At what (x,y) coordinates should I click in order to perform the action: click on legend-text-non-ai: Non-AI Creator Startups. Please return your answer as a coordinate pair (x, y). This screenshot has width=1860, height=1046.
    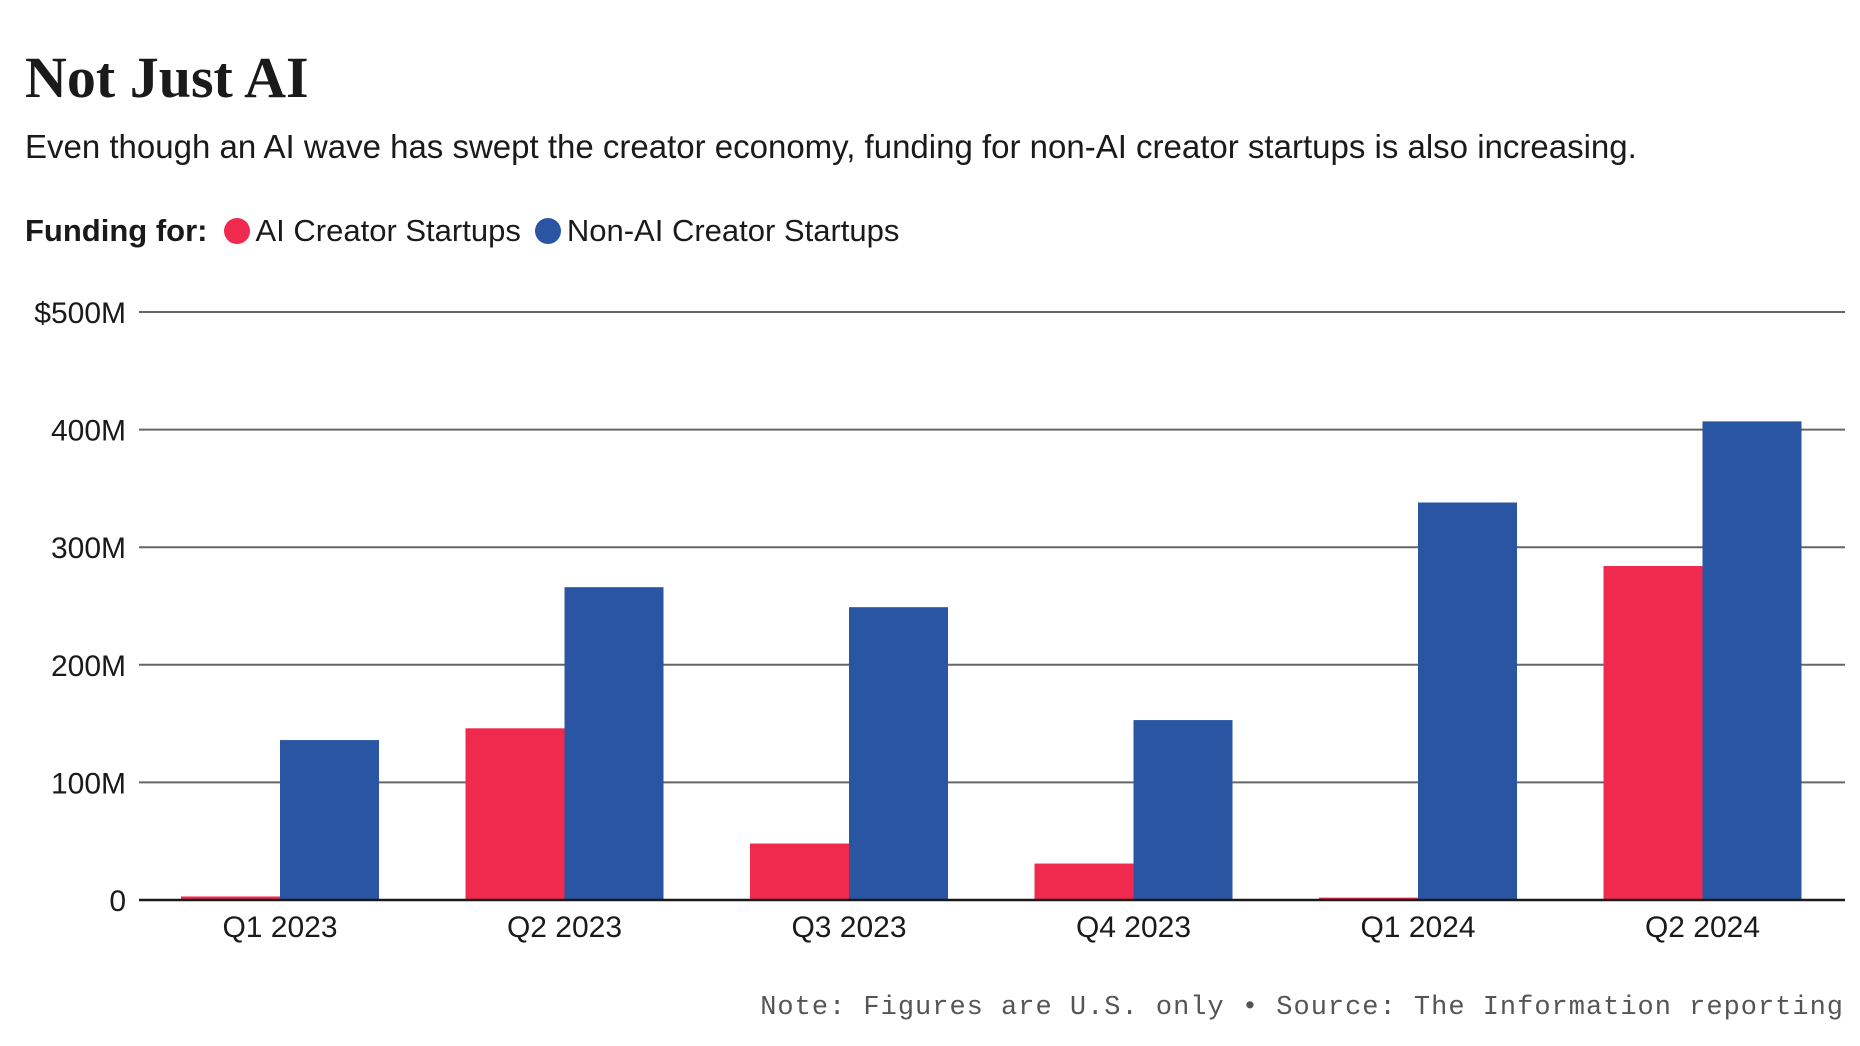
    Looking at the image, I should click on (733, 230).